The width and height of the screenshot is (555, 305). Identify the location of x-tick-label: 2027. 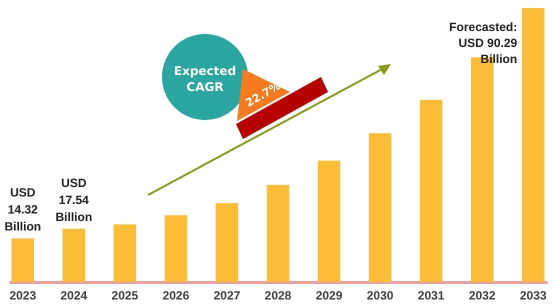
(227, 295).